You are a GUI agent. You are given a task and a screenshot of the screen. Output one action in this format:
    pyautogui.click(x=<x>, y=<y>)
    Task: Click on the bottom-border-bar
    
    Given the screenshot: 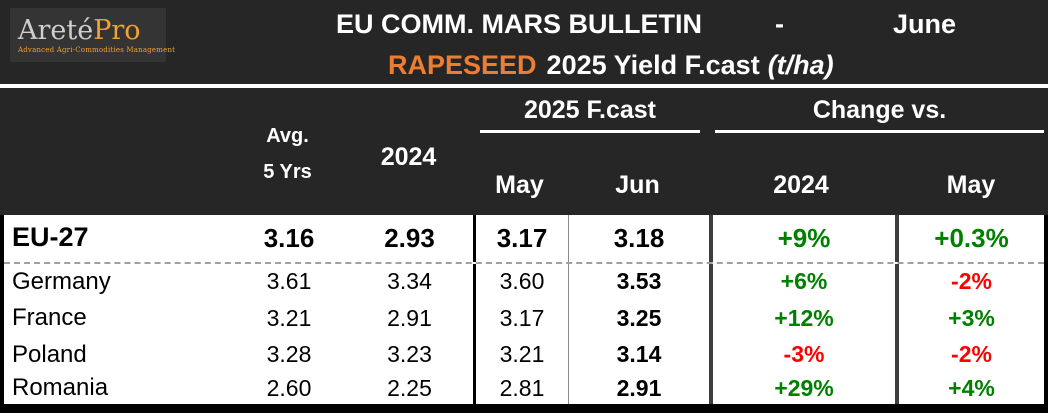 What is the action you would take?
    pyautogui.click(x=524, y=408)
    